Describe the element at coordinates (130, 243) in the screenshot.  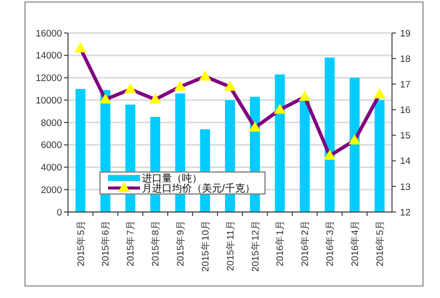
I see `x-tick-label: 2015年7月` at that location.